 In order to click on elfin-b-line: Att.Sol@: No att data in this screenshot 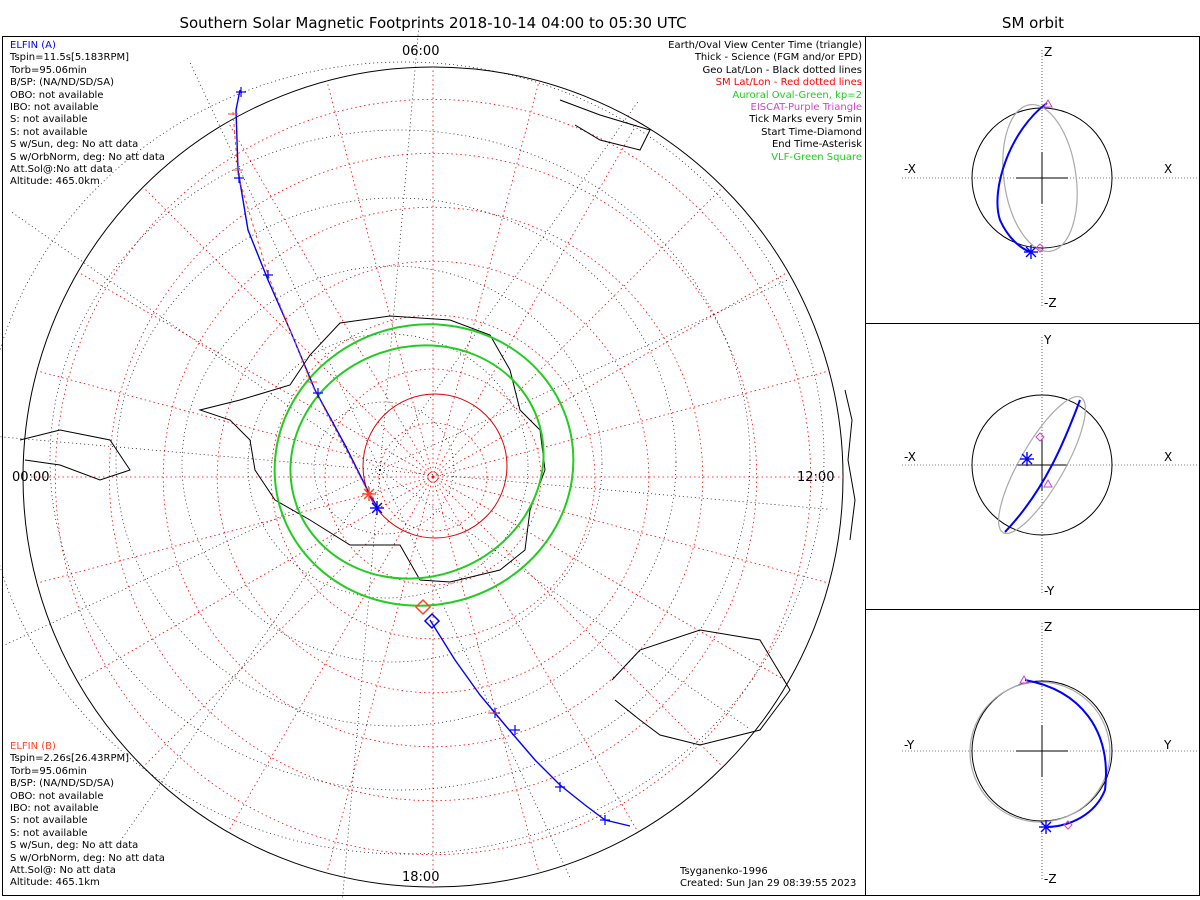, I will do `click(63, 871)`.